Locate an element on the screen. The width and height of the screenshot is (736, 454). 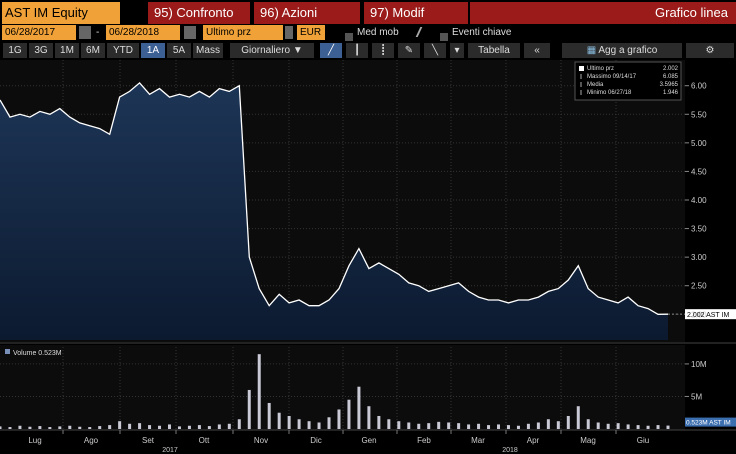
events-label: Eventi chiave is located at coordinates (482, 32).